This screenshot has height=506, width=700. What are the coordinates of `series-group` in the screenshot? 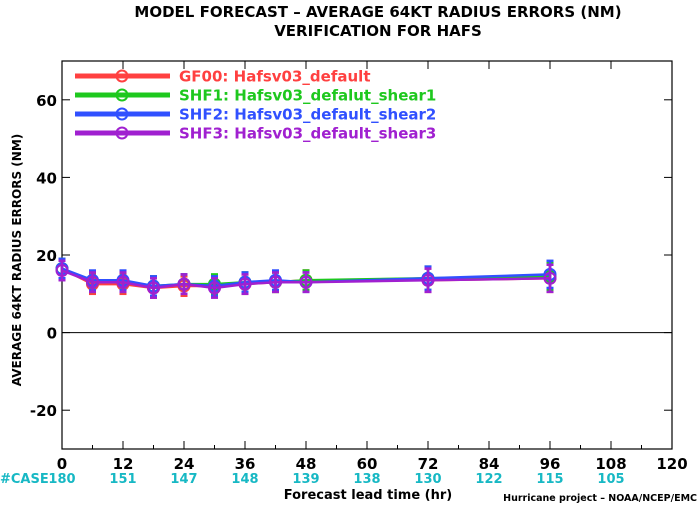 It's located at (306, 279).